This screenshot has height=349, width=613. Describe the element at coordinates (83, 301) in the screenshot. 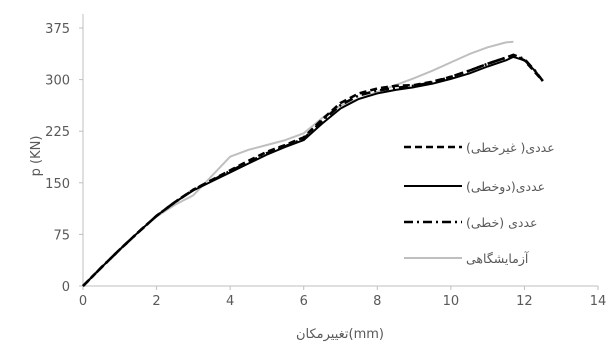

I see `x-tick-label: 0` at that location.